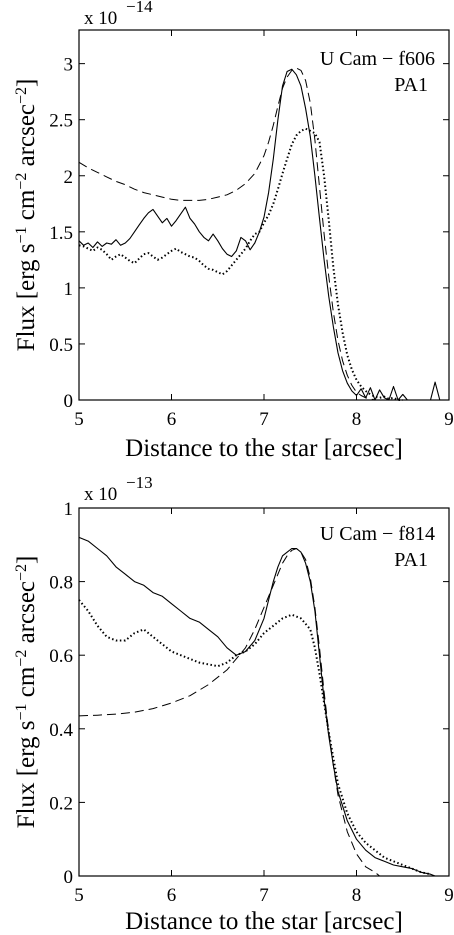 The image size is (454, 935). What do you see at coordinates (61, 121) in the screenshot?
I see `y-tick-label: 2.5` at bounding box center [61, 121].